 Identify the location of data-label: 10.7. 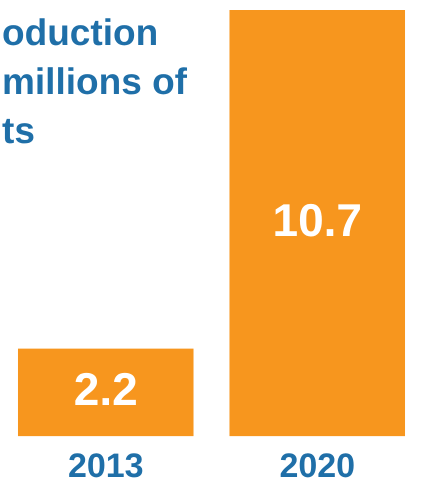
(317, 220).